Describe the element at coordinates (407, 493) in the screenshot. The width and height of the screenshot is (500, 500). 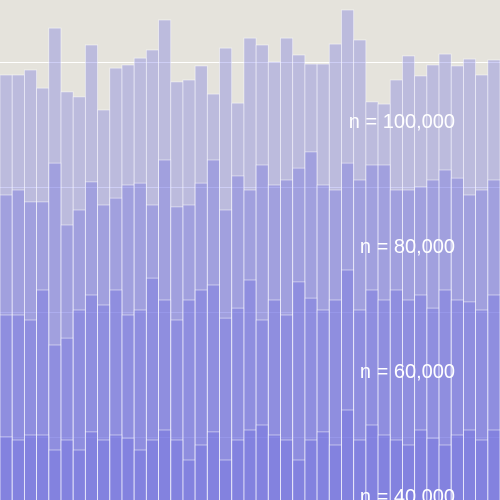
I see `series-label: n = 40,000` at that location.